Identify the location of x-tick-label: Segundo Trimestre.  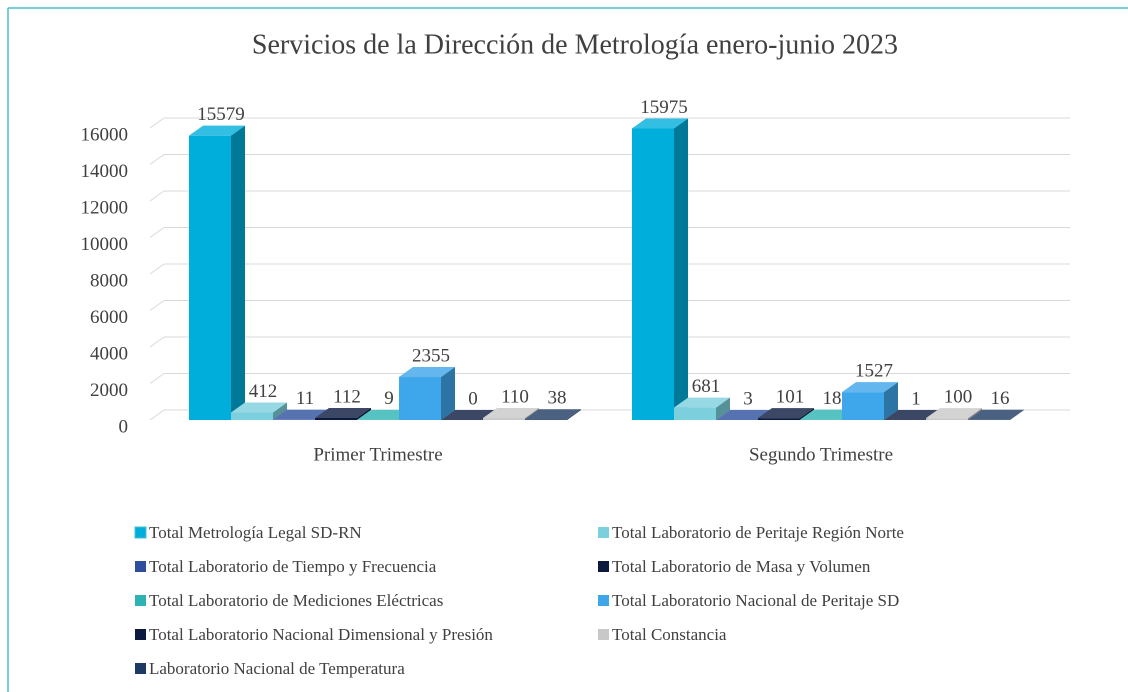
(821, 454).